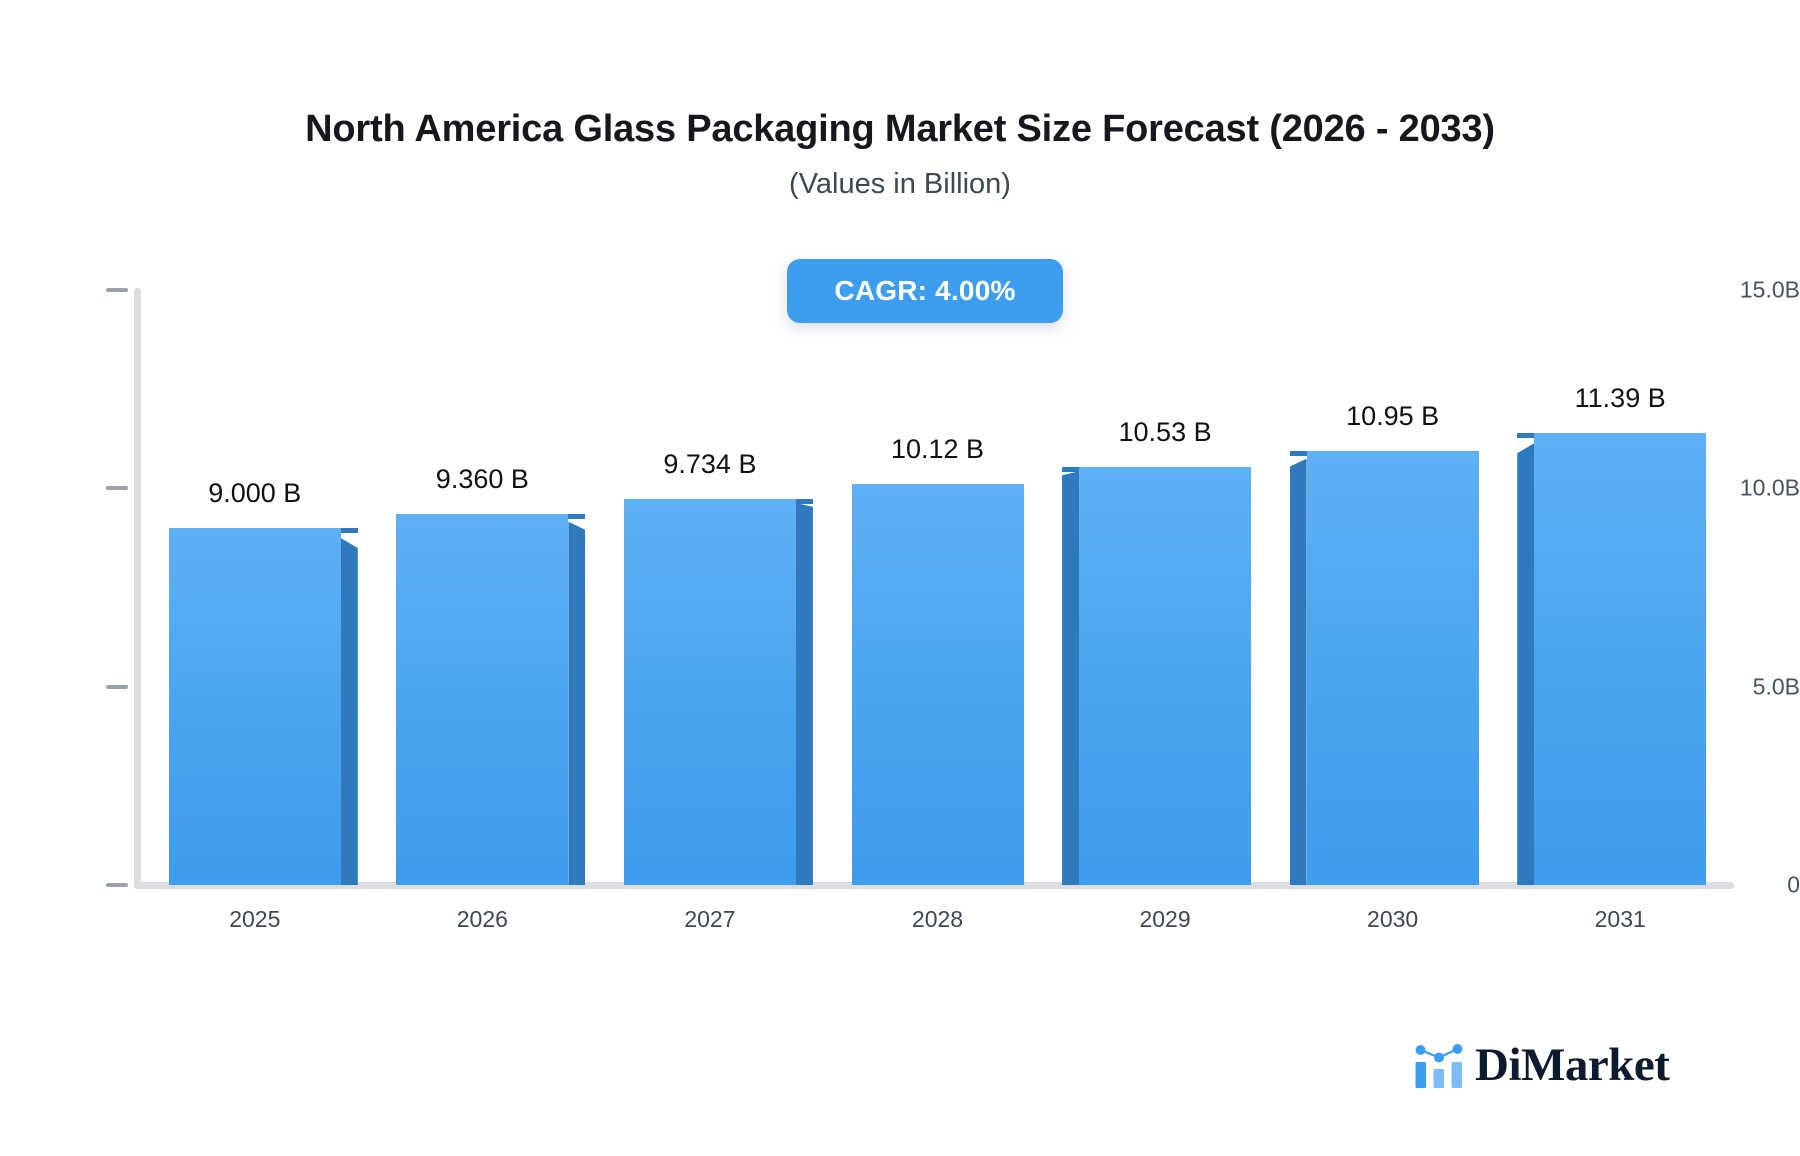  What do you see at coordinates (1393, 415) in the screenshot?
I see `bar-value-label: 10.95 B` at bounding box center [1393, 415].